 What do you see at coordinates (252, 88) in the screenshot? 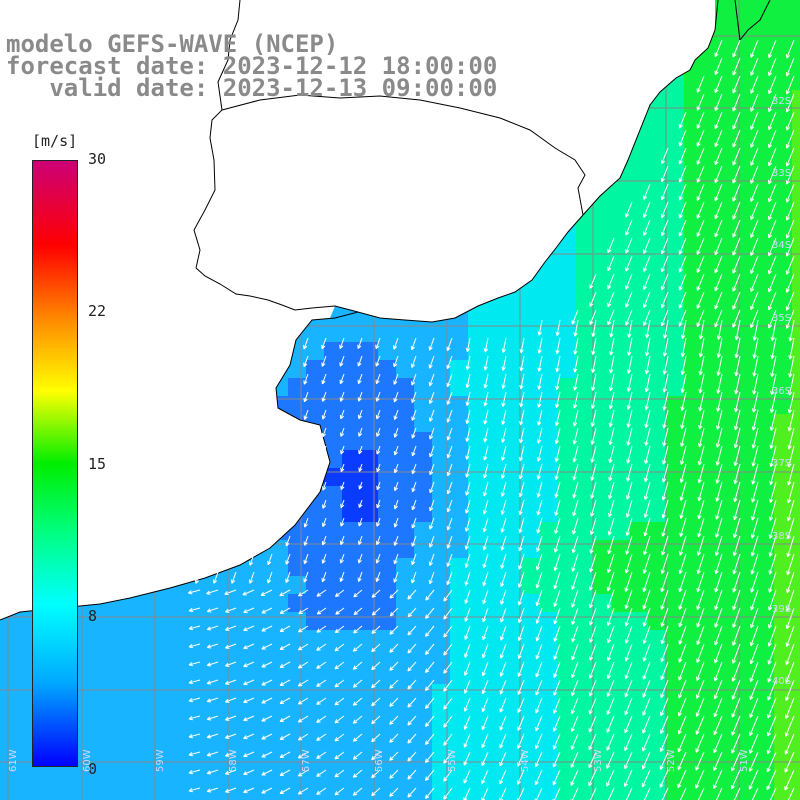
I see `valid-date: valid date: 2023-12-13 09:00:00` at bounding box center [252, 88].